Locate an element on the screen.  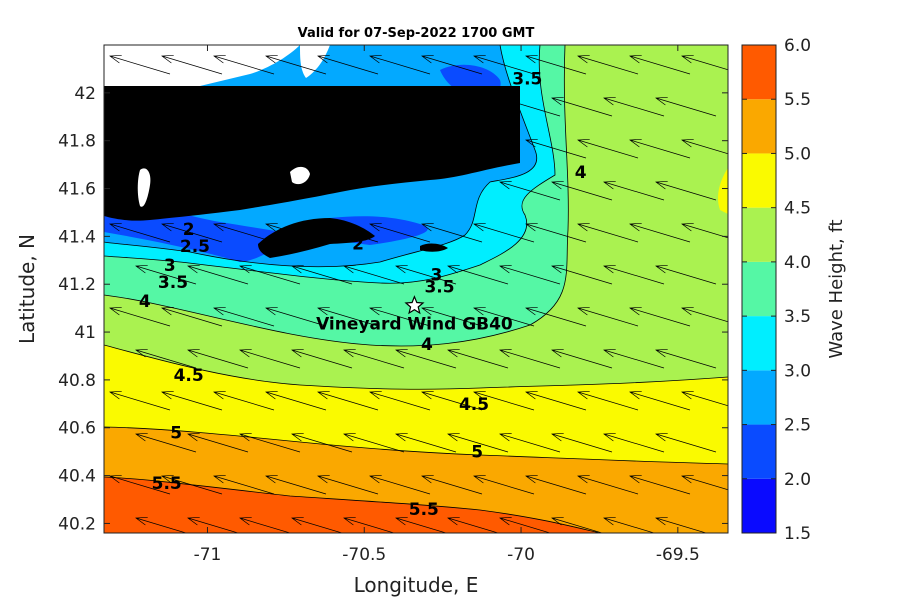
site-label: Vineyard Wind GB40 is located at coordinates (414, 325).